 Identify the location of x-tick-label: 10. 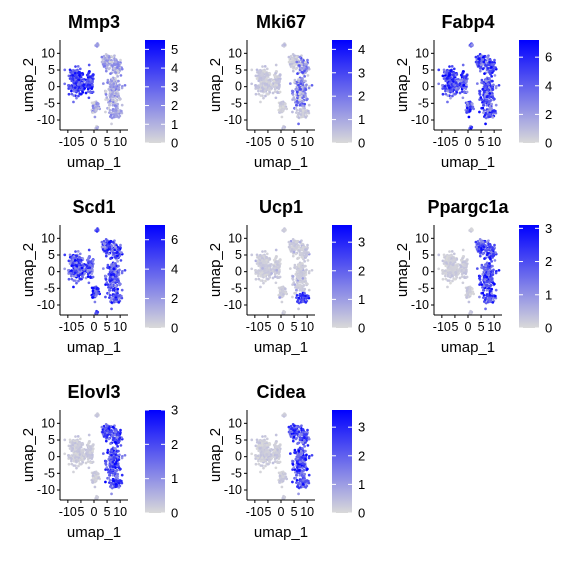
(120, 327).